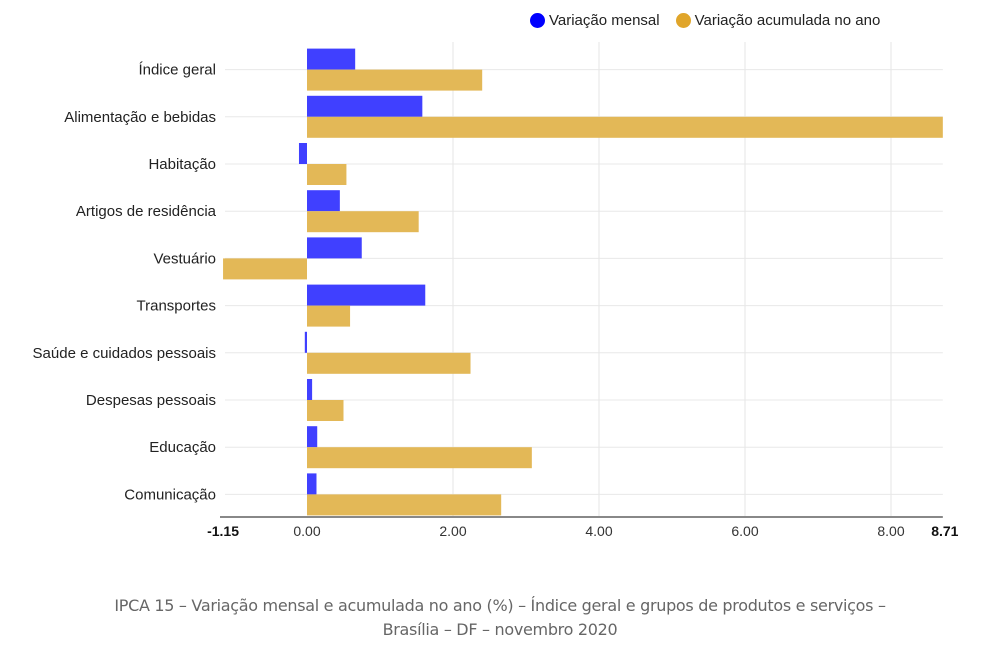 Image resolution: width=1000 pixels, height=651 pixels. Describe the element at coordinates (683, 20) in the screenshot. I see `legend-dot-accumulated-icon` at that location.